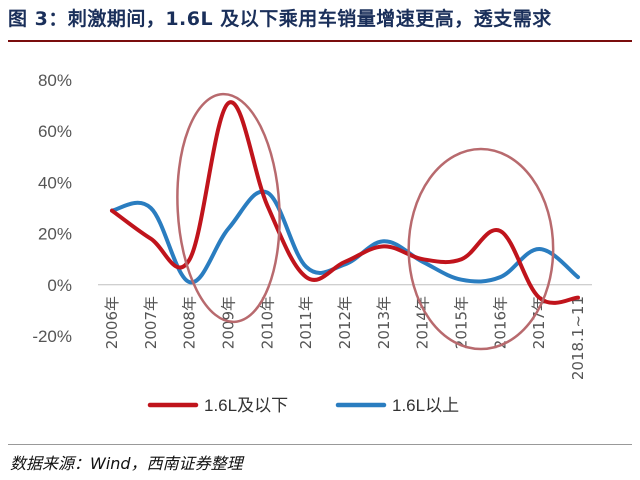 The height and width of the screenshot is (480, 640). What do you see at coordinates (59, 285) in the screenshot?
I see `y-tick-label: 0%` at bounding box center [59, 285].